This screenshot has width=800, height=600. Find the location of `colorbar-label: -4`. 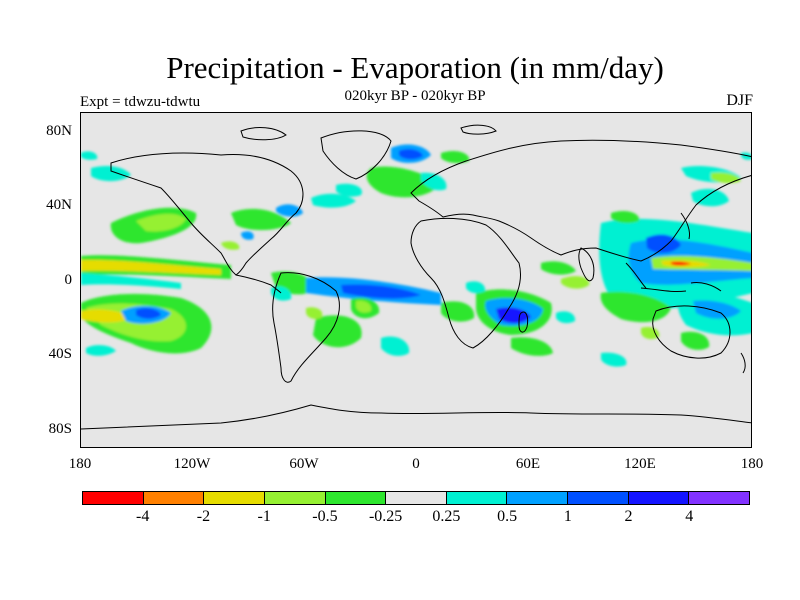

colorbar-label: -4 is located at coordinates (143, 516).